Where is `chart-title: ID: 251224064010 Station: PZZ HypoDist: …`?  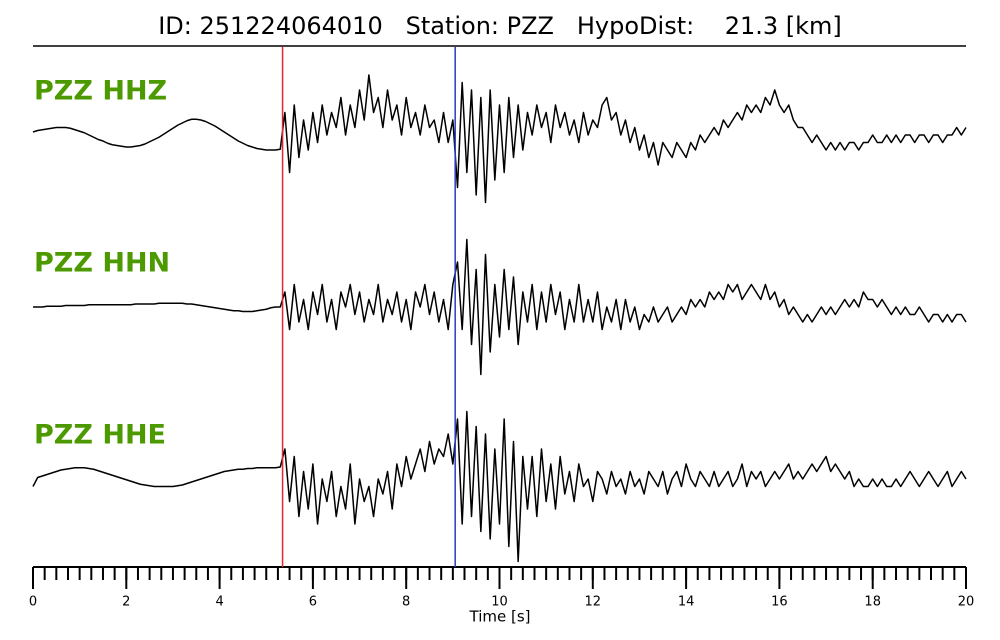
chart-title: ID: 251224064010 Station: PZZ HypoDist: … is located at coordinates (500, 26).